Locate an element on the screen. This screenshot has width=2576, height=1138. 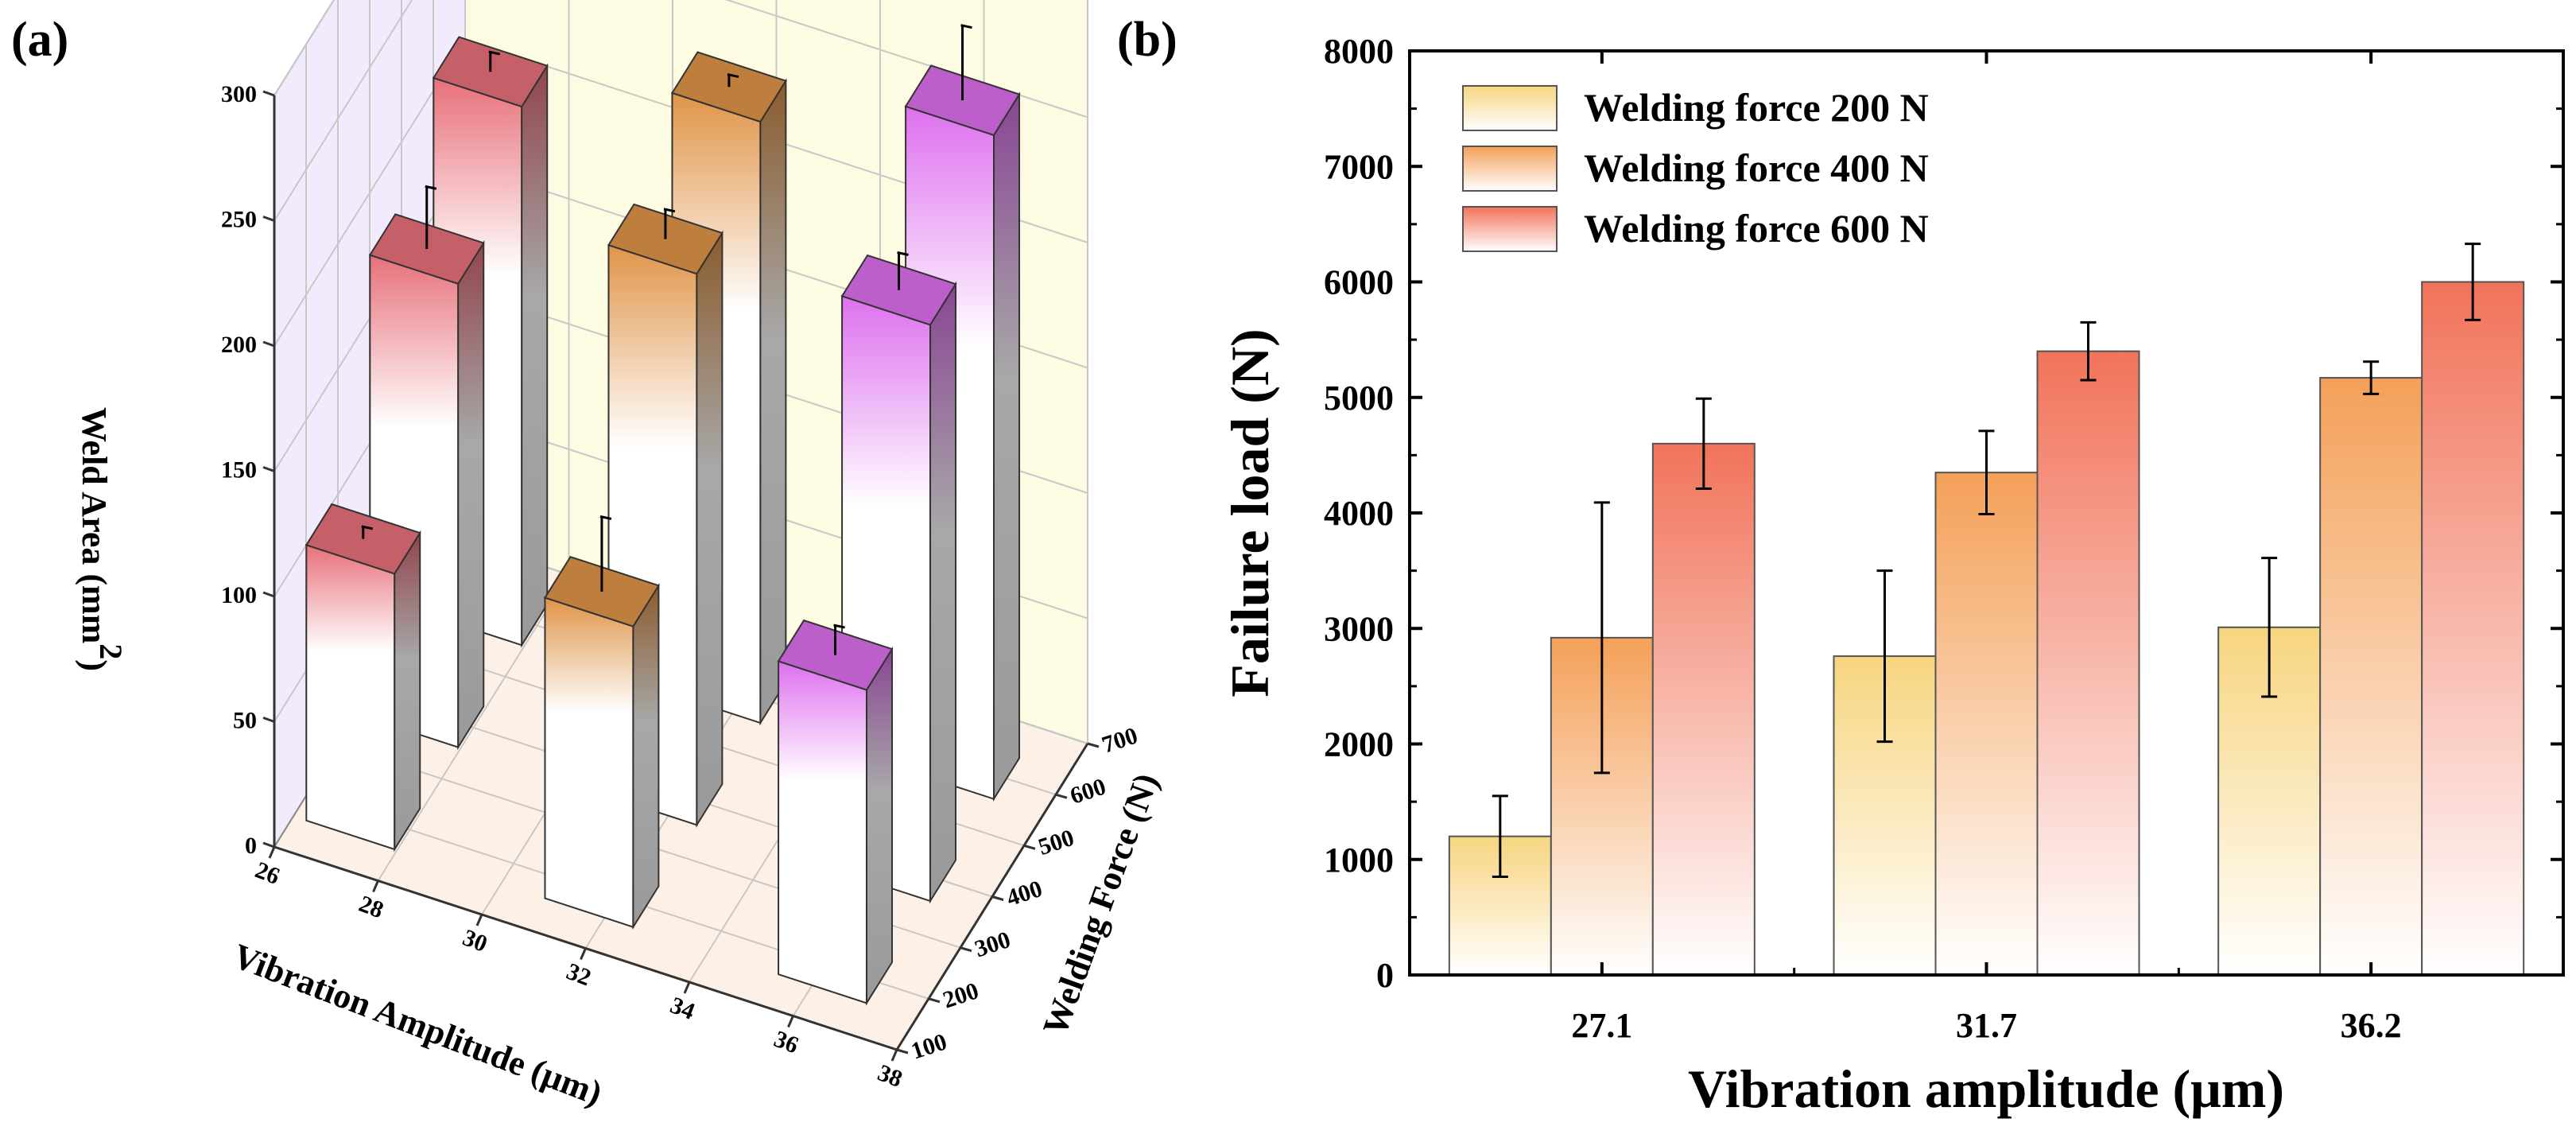
y-tick-label: 0 is located at coordinates (1385, 975).